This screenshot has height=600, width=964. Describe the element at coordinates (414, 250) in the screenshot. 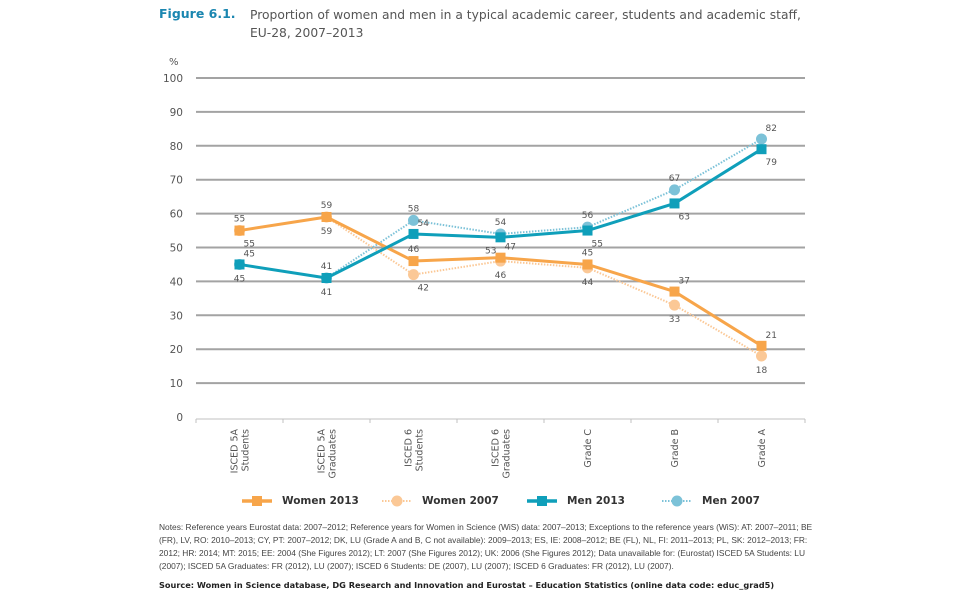

I see `data-label-women-2013: 46` at that location.